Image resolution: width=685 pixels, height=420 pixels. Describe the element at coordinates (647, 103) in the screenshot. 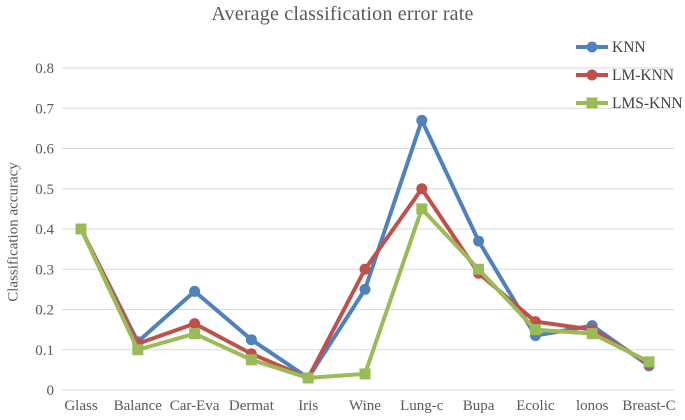

I see `legend-label-LMS-KNN: LMS-KNN` at that location.